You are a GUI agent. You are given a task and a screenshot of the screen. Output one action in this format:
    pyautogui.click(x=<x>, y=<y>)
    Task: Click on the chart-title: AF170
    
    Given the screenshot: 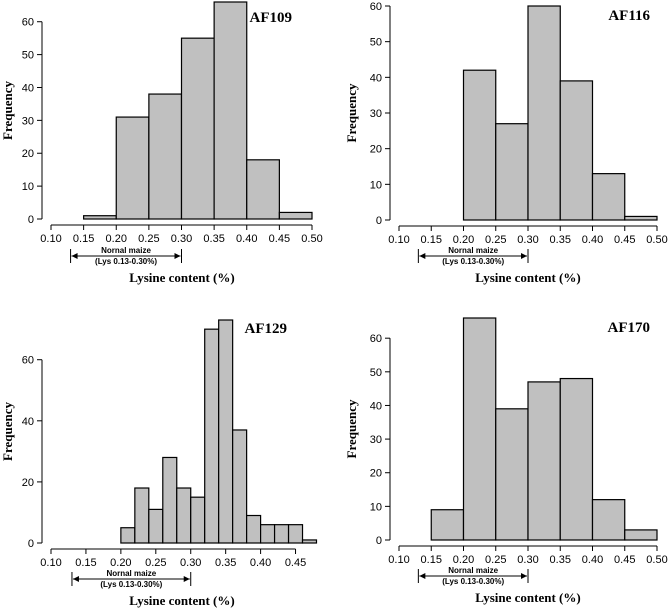 What is the action you would take?
    pyautogui.click(x=629, y=328)
    